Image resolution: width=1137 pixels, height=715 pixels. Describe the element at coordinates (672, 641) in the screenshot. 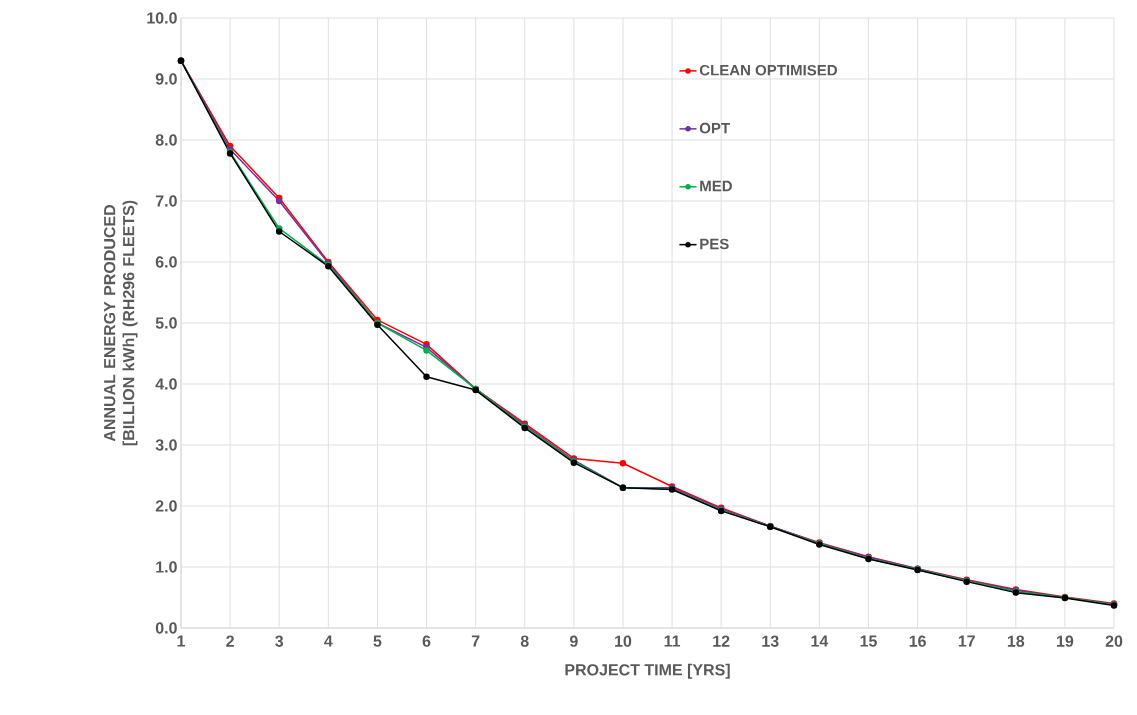

I see `x-tick-label: 11` at that location.